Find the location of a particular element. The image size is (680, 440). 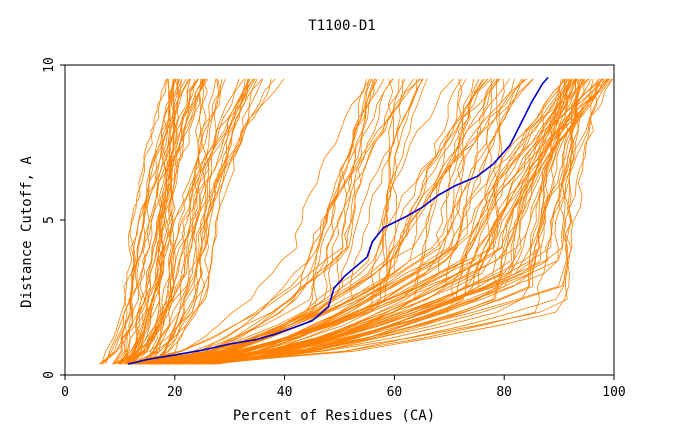

x-axis-label: Percent of Residues (CA) is located at coordinates (334, 416).